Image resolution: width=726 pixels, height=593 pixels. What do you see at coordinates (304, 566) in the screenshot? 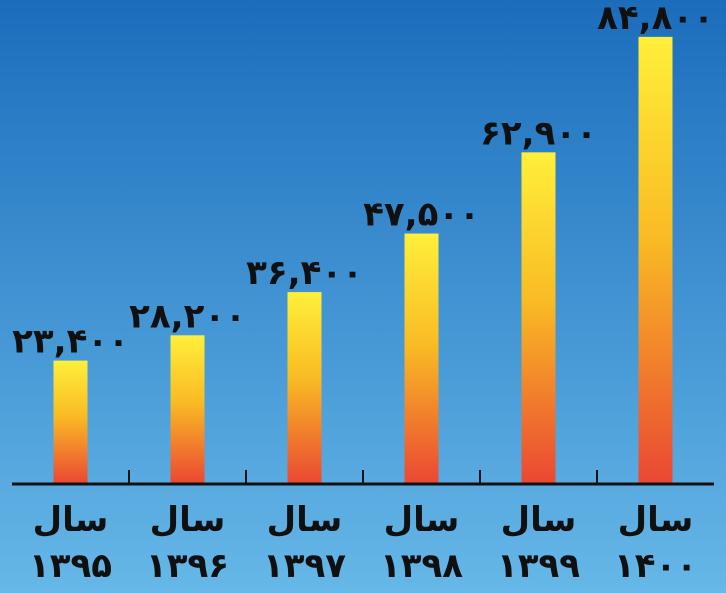
I see `category-label-3-line-2: ۱۳۹۷` at bounding box center [304, 566].